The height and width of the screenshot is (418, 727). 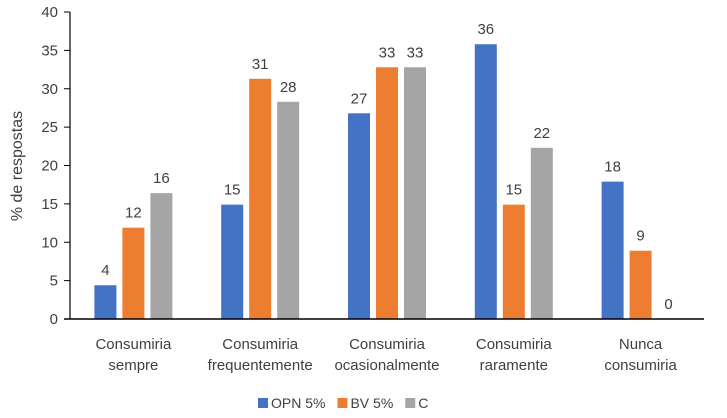 What do you see at coordinates (161, 178) in the screenshot?
I see `data-label: 16` at bounding box center [161, 178].